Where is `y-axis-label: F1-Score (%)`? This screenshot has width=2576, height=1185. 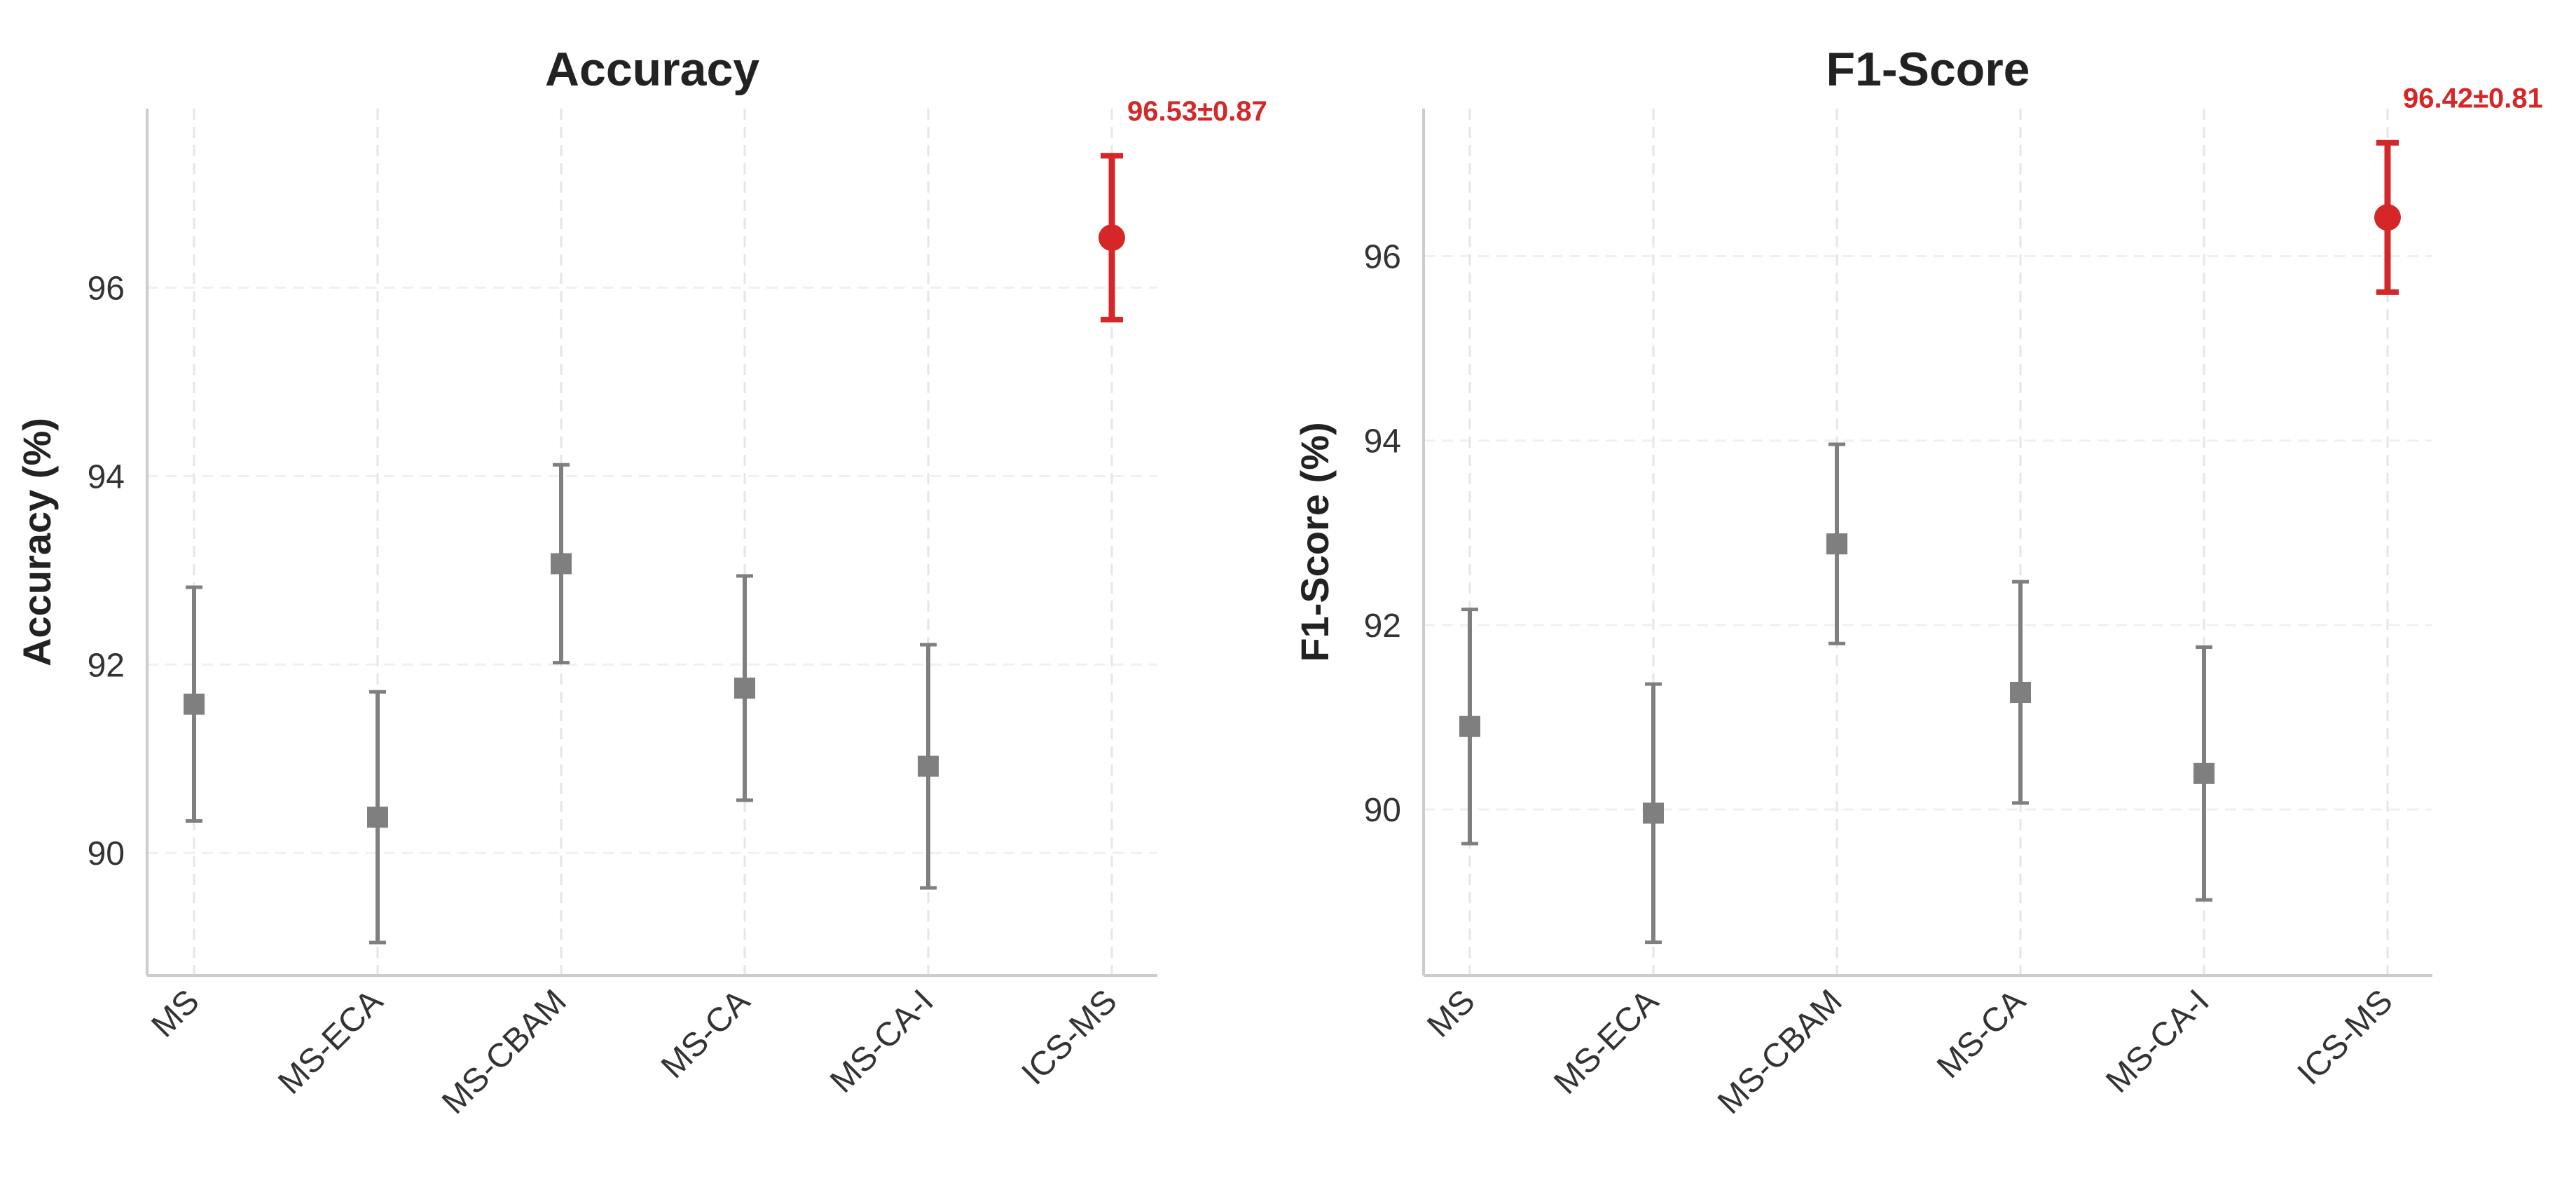
y-axis-label: F1-Score (%) is located at coordinates (1315, 542).